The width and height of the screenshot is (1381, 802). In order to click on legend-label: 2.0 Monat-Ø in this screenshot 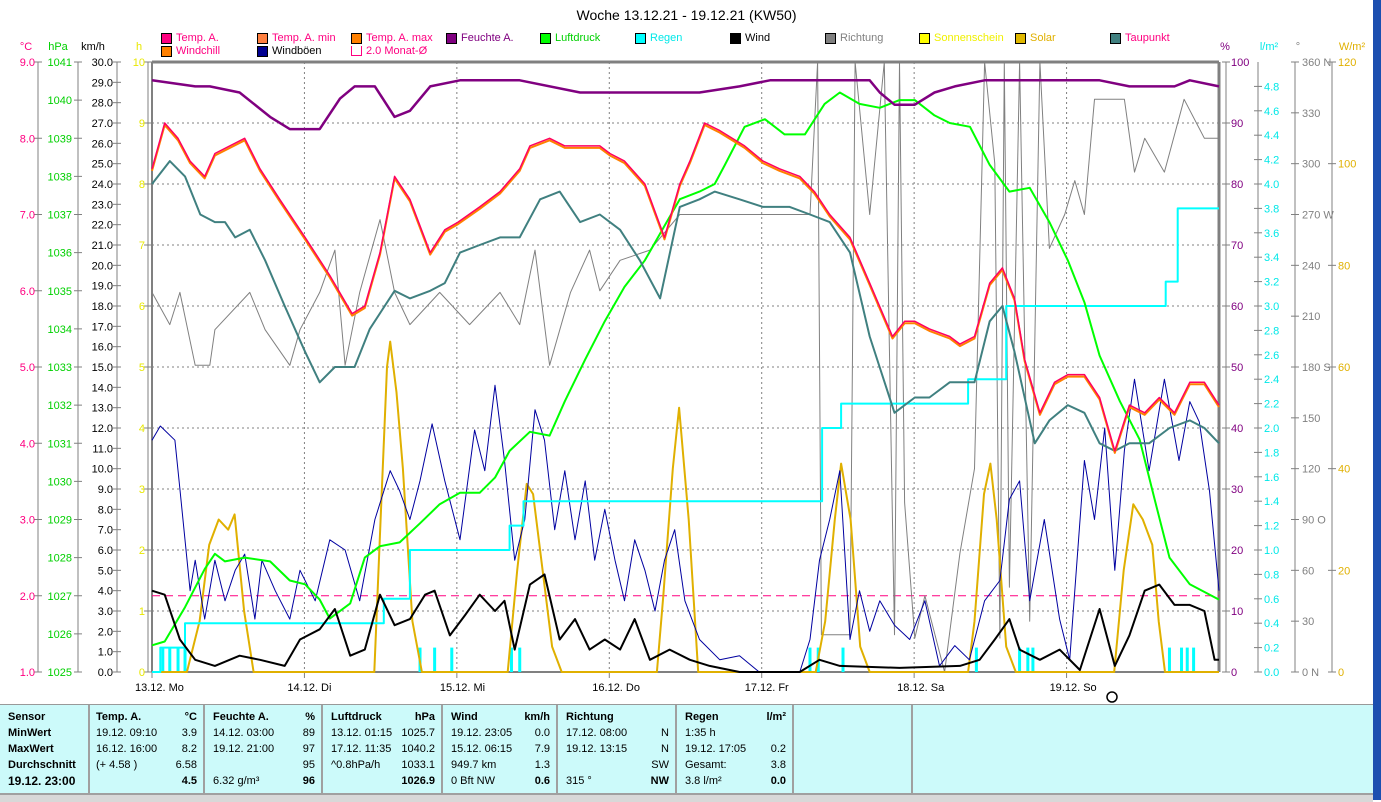, I will do `click(397, 51)`.